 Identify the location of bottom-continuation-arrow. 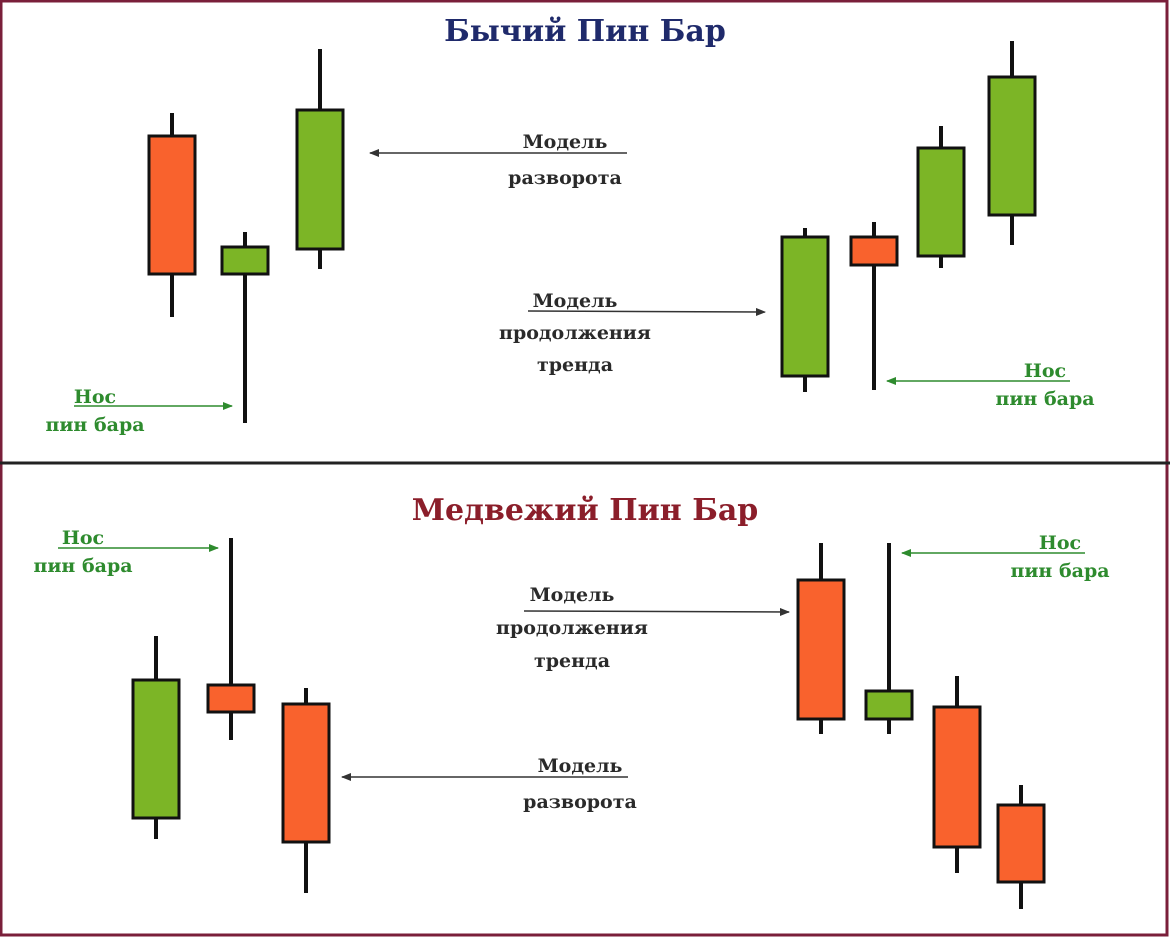
(656, 611).